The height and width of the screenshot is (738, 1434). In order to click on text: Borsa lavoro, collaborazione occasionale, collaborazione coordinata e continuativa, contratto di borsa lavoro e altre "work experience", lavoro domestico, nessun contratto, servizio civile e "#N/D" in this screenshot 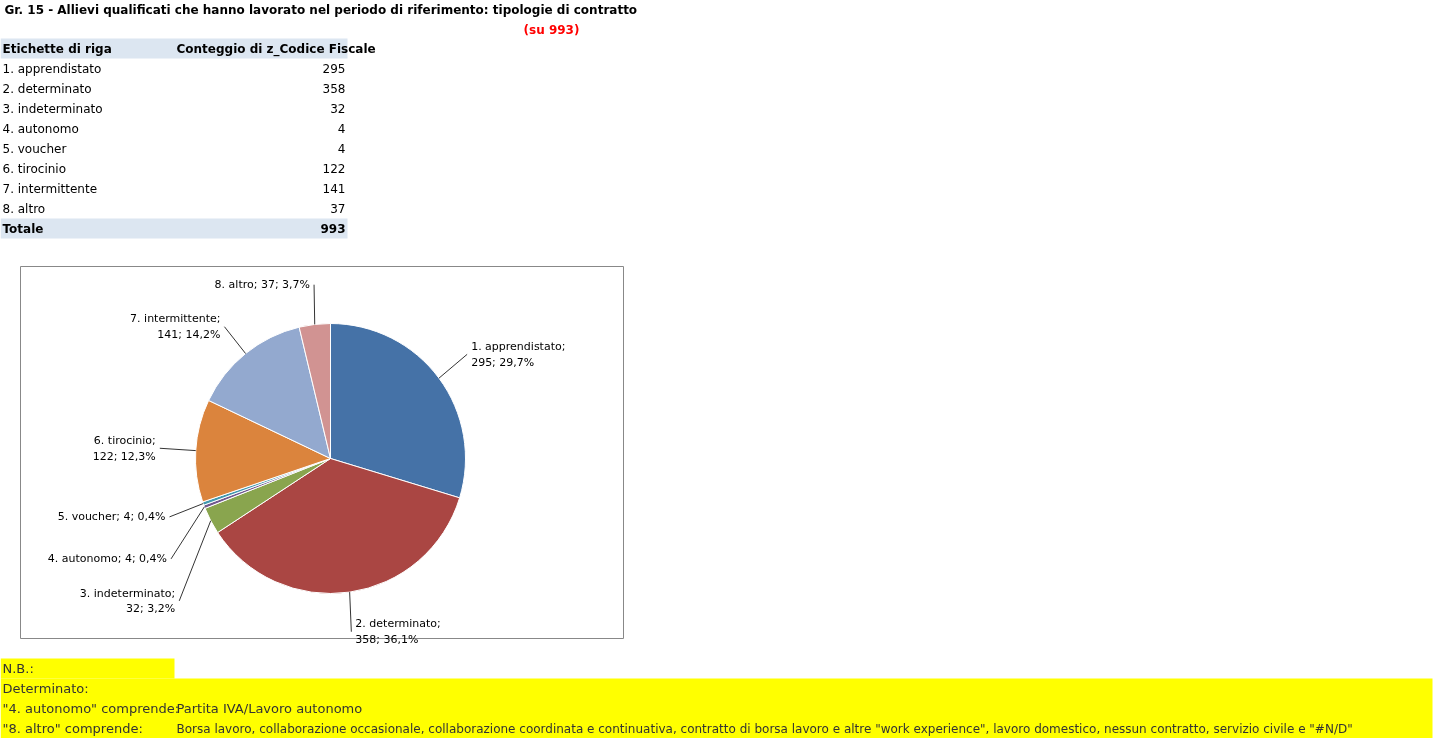, I will do `click(764, 728)`.